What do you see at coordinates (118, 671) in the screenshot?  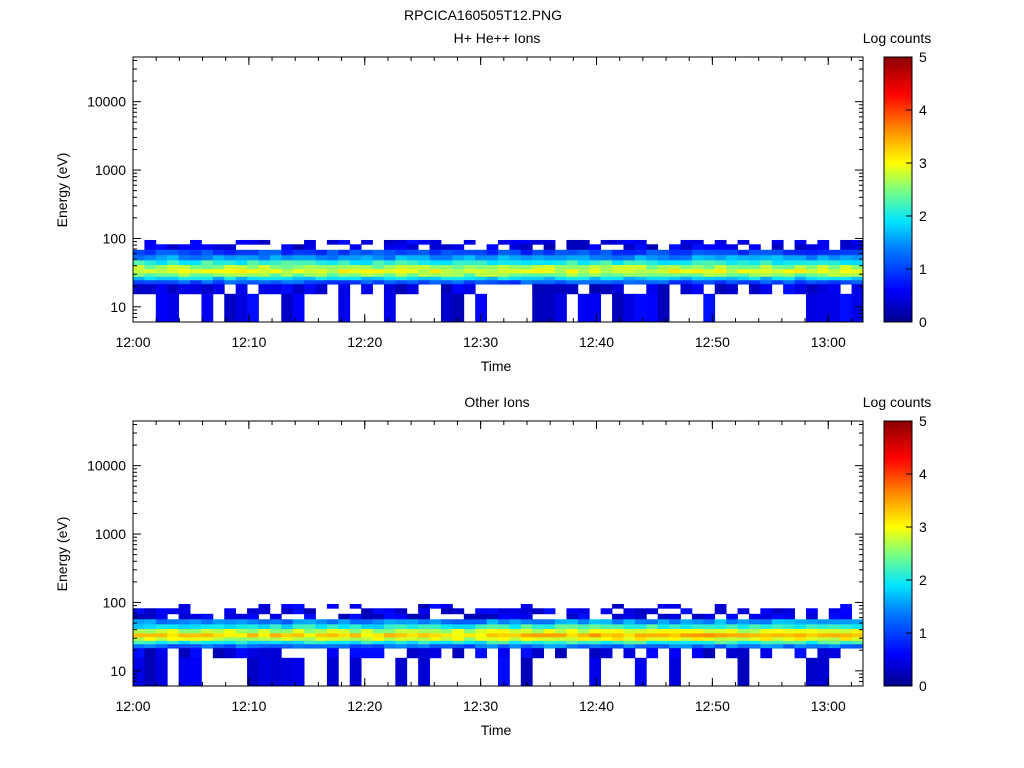 I see `y-tick-label: 10` at bounding box center [118, 671].